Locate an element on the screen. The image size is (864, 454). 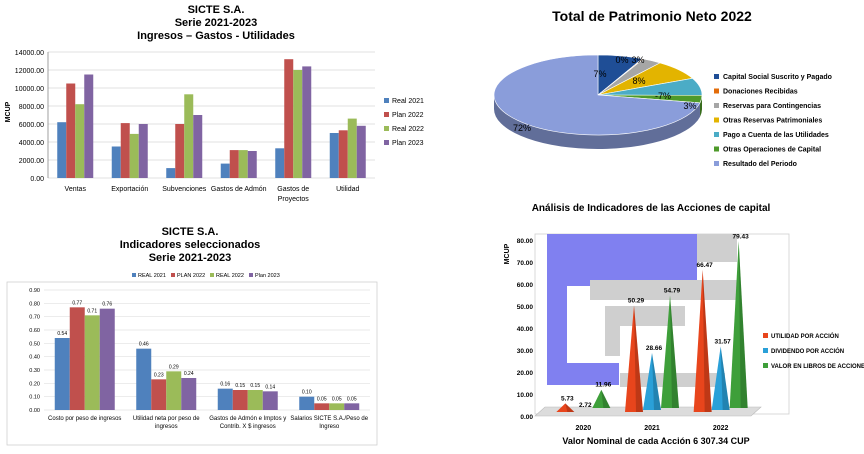
legend-label: Pago a Cuenta de las Utilidades is located at coordinates (776, 135).